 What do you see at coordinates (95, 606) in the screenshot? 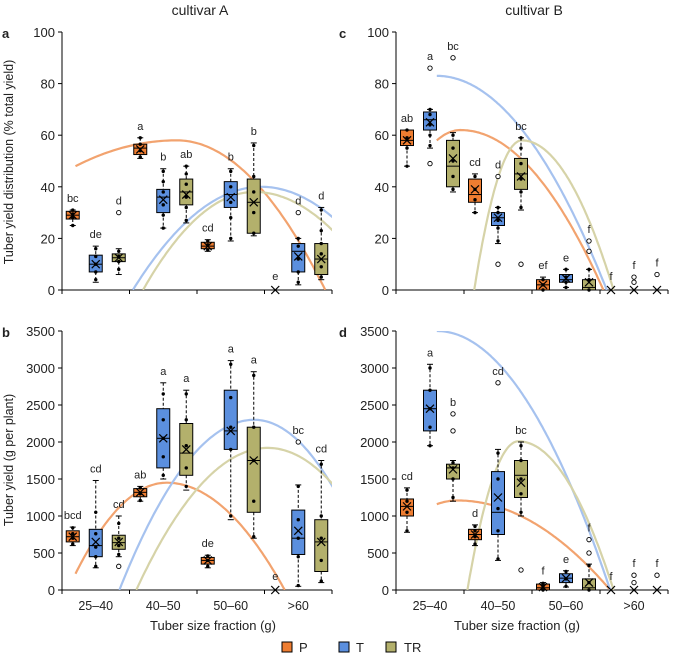
I see `x-tick-label: 25–40` at bounding box center [95, 606].